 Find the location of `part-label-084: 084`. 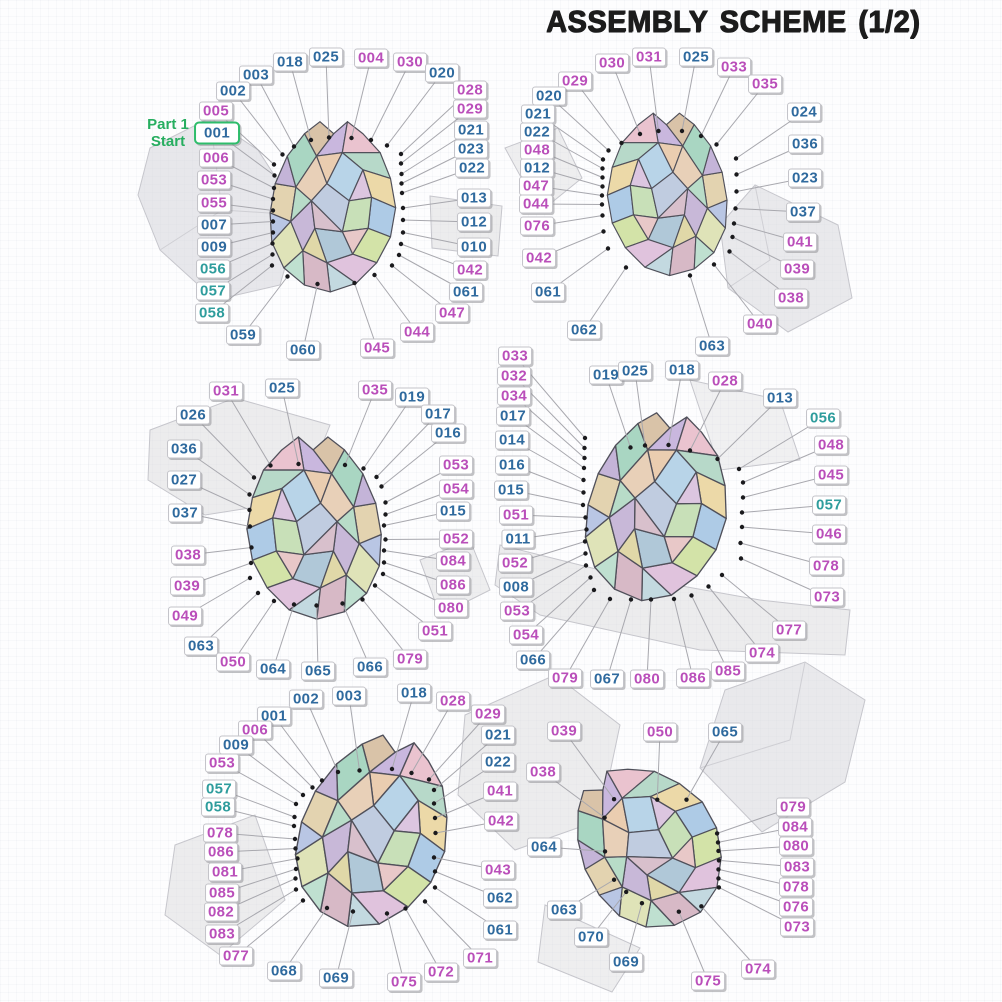

part-label-084: 084 is located at coordinates (453, 561).